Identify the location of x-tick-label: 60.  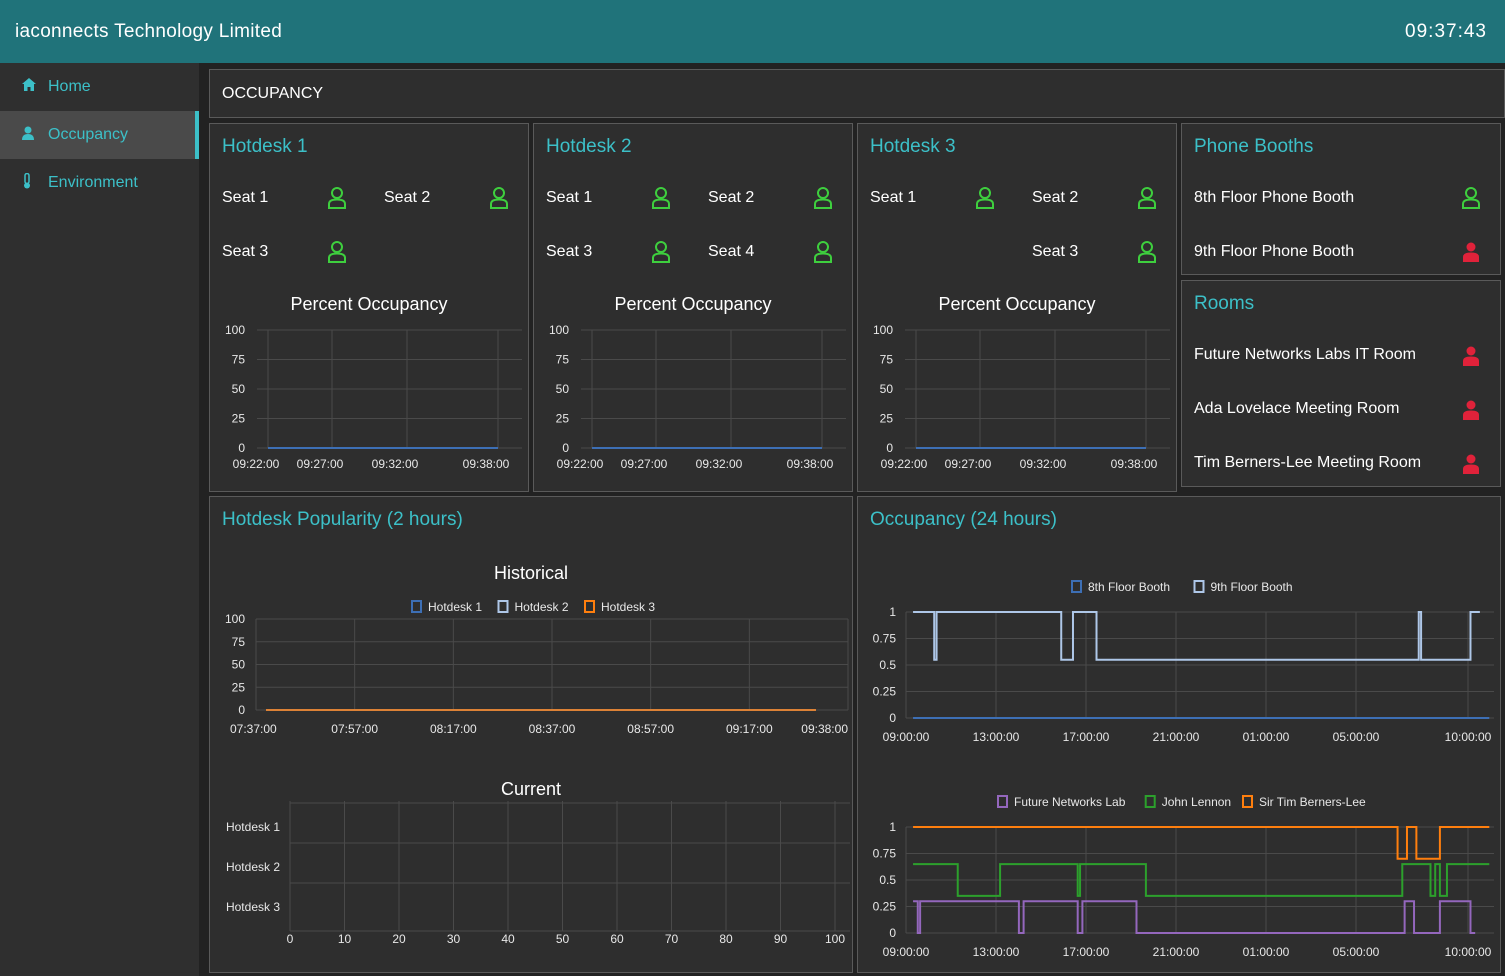
(617, 939).